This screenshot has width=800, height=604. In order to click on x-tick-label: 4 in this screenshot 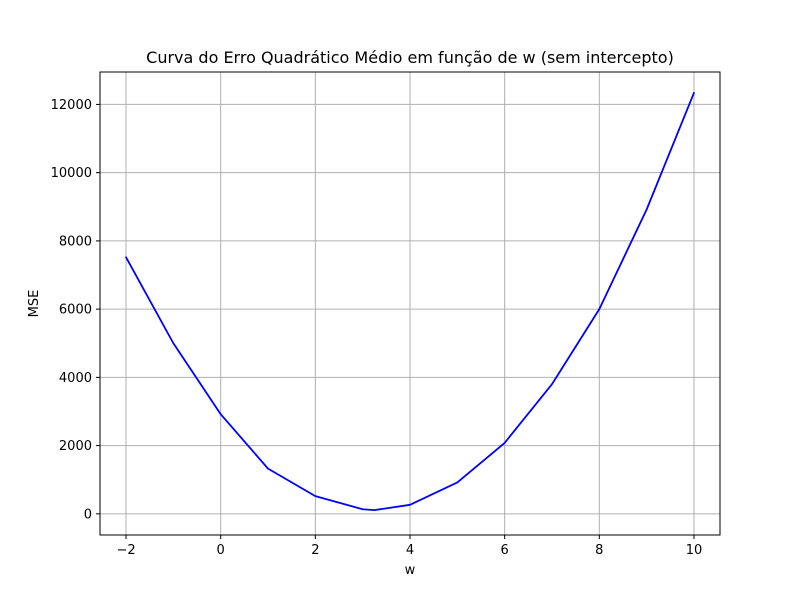, I will do `click(410, 550)`.